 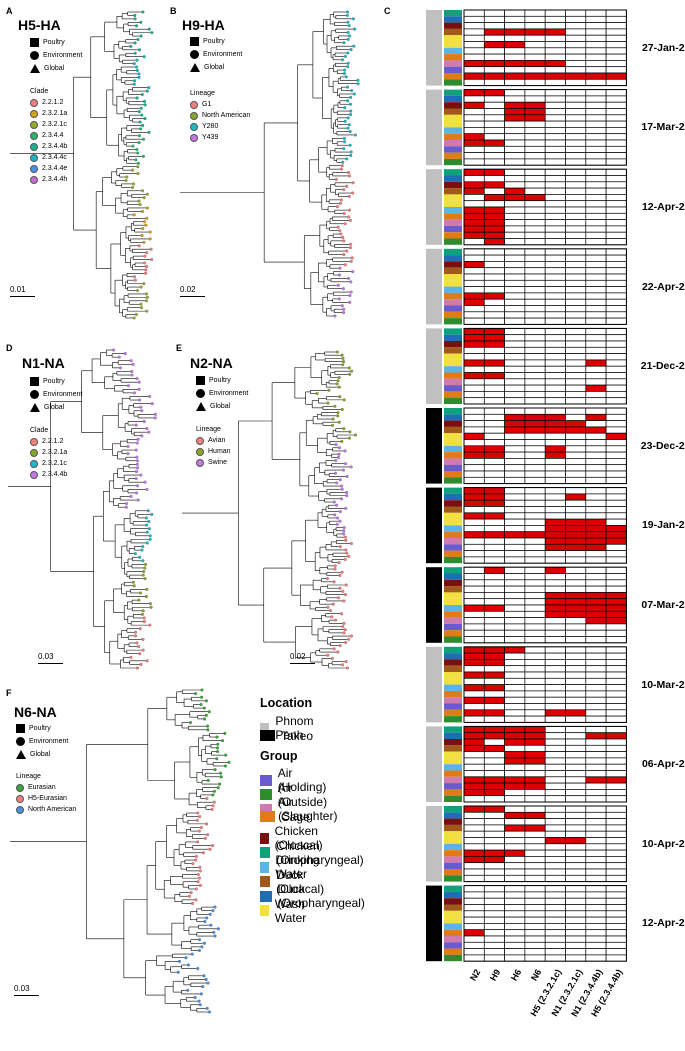 I want to click on panel-e-letter: E, so click(x=179, y=348).